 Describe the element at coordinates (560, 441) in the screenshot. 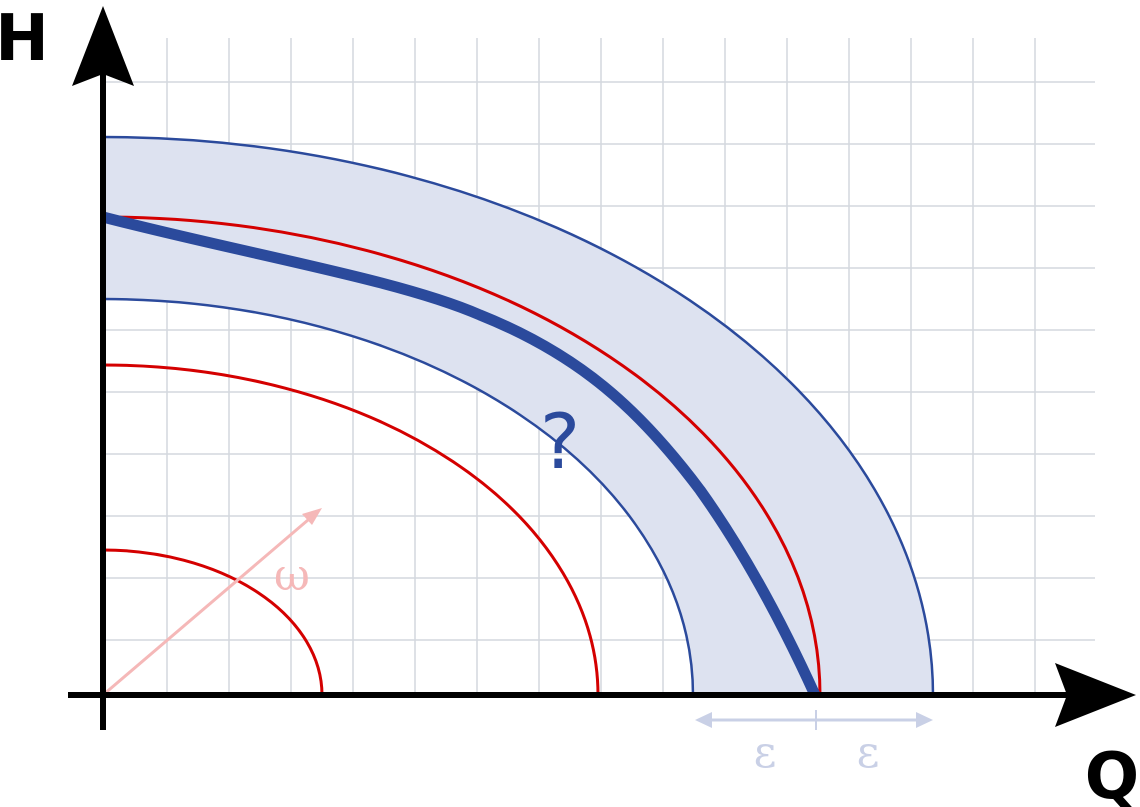

I see `question-mark: ?` at that location.